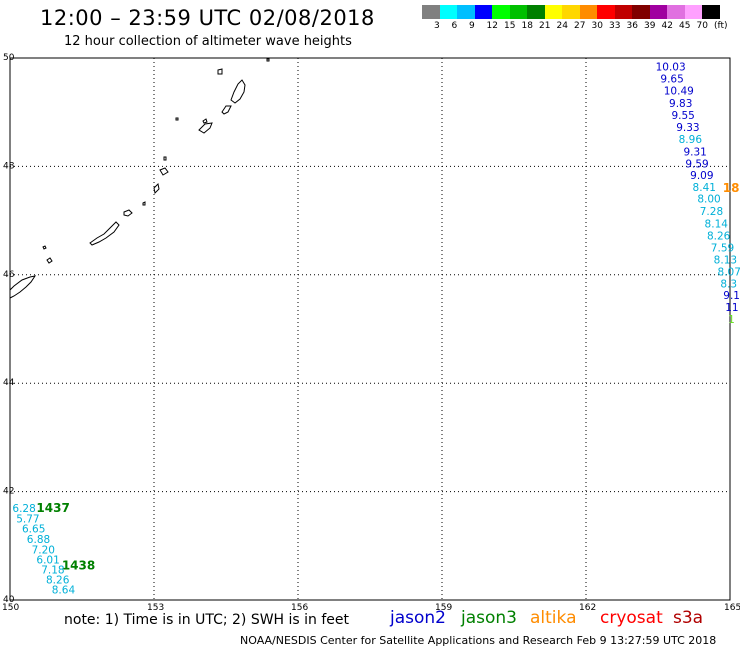 This screenshot has width=740, height=650. I want to click on color-scale-label: 12, so click(492, 26).